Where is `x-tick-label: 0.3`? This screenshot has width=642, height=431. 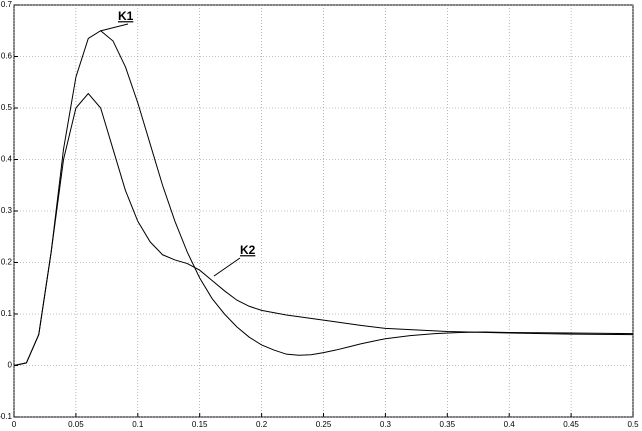
x-tick-label: 0.3 is located at coordinates (386, 424).